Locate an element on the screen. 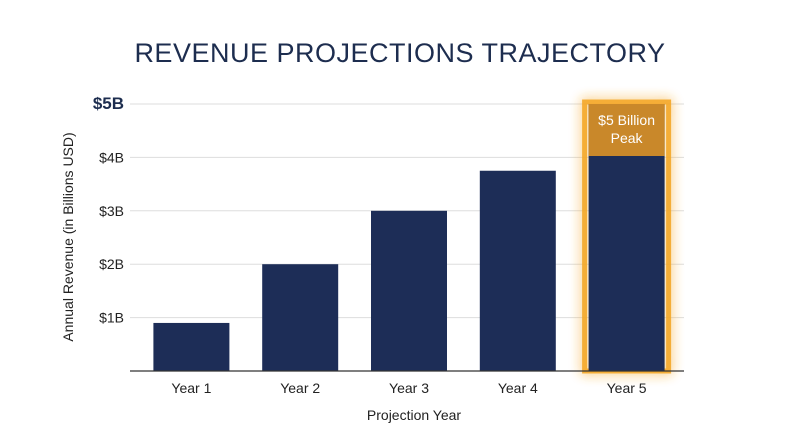 The height and width of the screenshot is (447, 800). x-axis-categories: Year 1 Year 2 Year 3 Year 4 Year 5 is located at coordinates (408, 388).